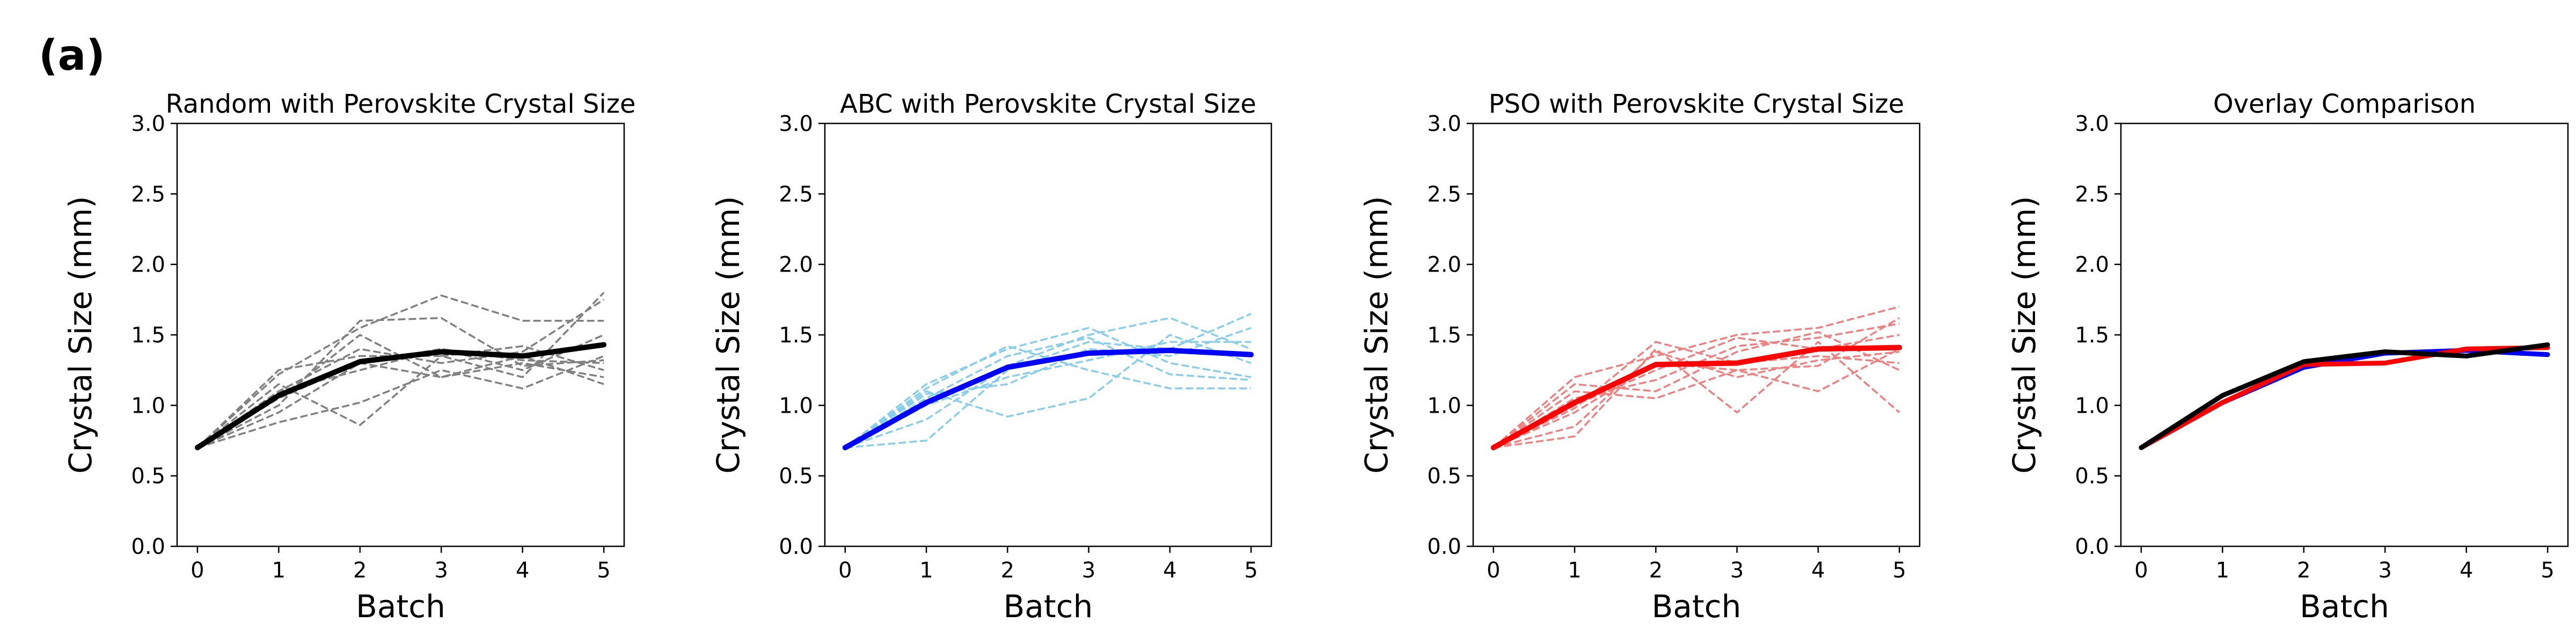 The image size is (2576, 644). Describe the element at coordinates (1697, 104) in the screenshot. I see `chart-title: PSO with Perovskite Crystal Size` at that location.